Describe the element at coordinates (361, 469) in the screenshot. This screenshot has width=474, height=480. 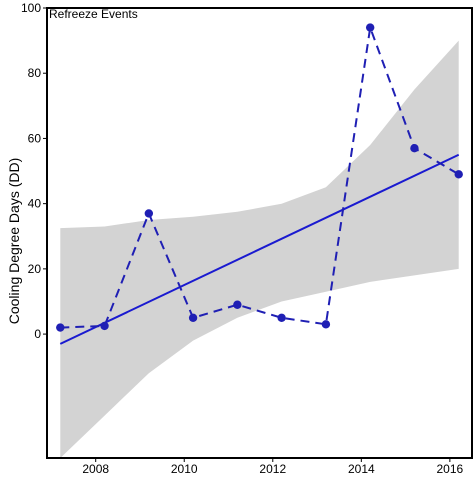
I see `x-tick-label: 2014` at that location.